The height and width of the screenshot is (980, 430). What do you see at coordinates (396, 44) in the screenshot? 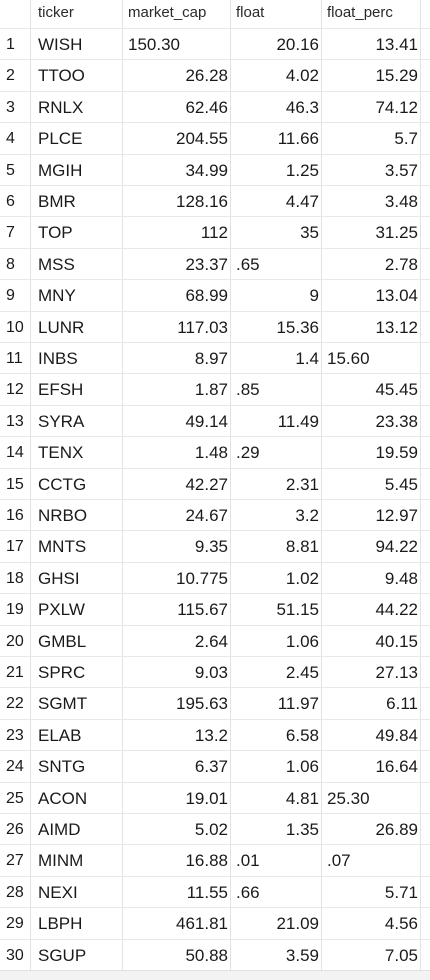
I see `cell-float-perc: 13.41` at bounding box center [396, 44].